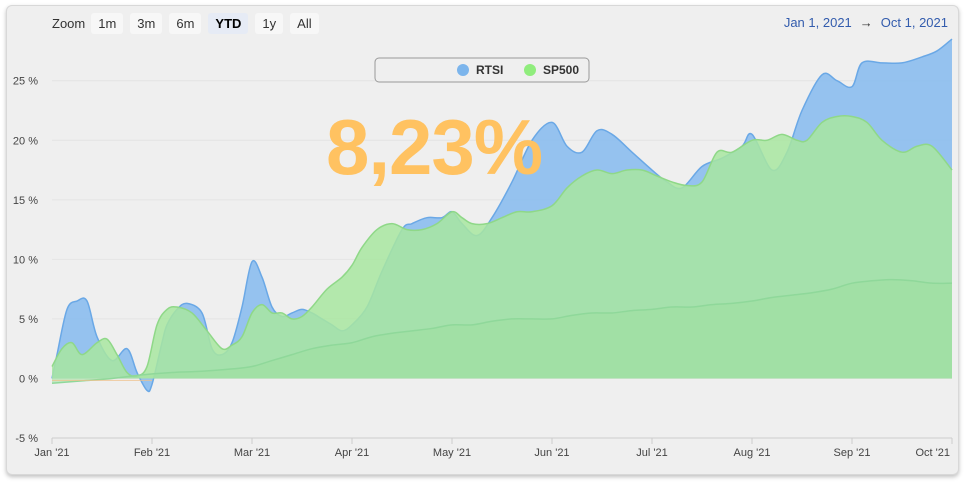 The height and width of the screenshot is (484, 964). I want to click on zoom-toolbar: Zoom 1m 3m 6m YTD 1y All, so click(189, 23).